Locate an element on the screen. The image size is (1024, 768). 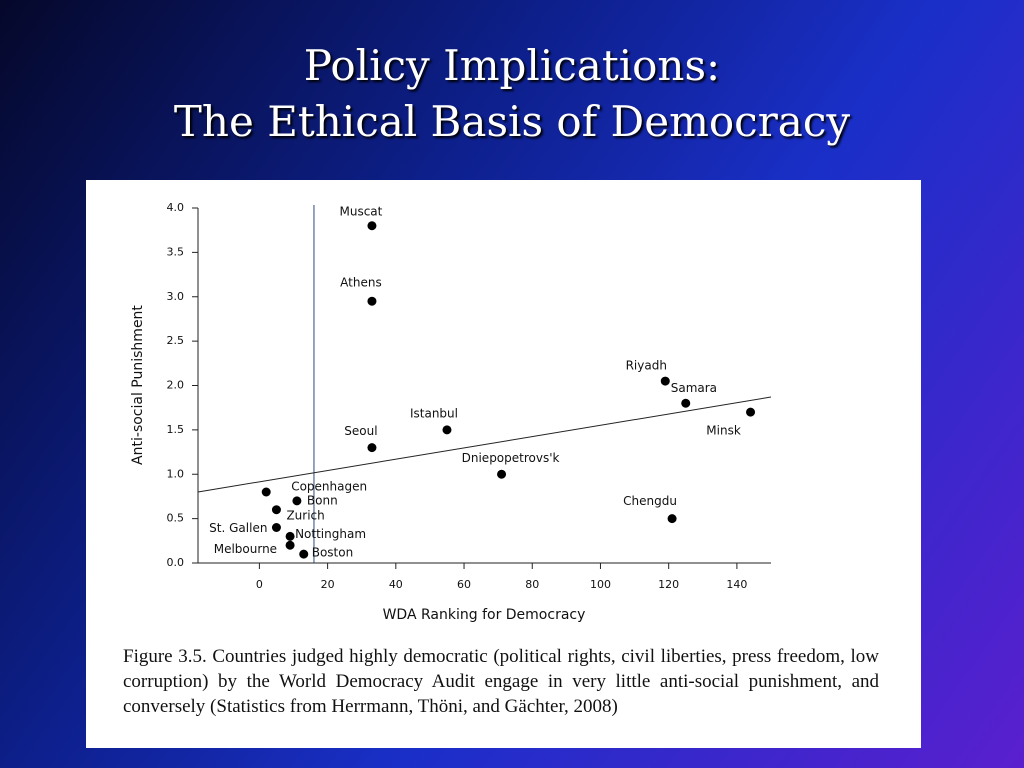
point-label: Istanbul is located at coordinates (434, 413).